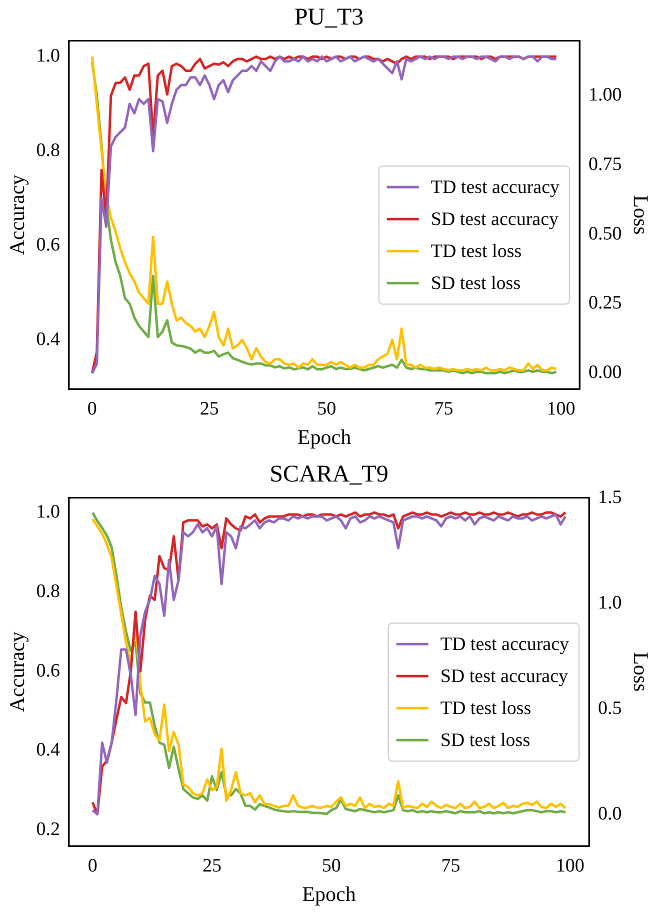 This screenshot has width=662, height=915. Describe the element at coordinates (610, 603) in the screenshot. I see `y2-tick-label: 1.0` at that location.